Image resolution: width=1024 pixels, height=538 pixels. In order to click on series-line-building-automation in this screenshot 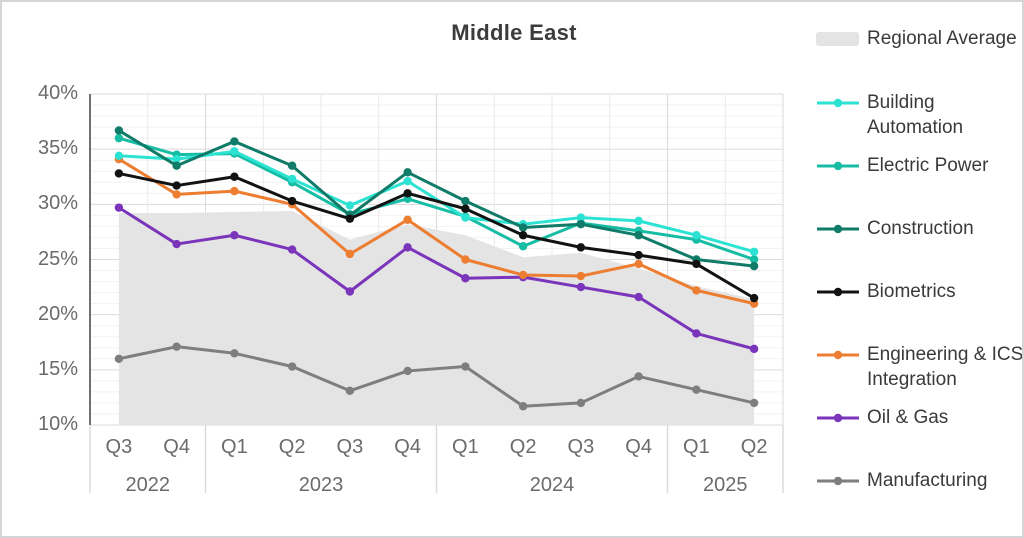, I will do `click(436, 201)`.